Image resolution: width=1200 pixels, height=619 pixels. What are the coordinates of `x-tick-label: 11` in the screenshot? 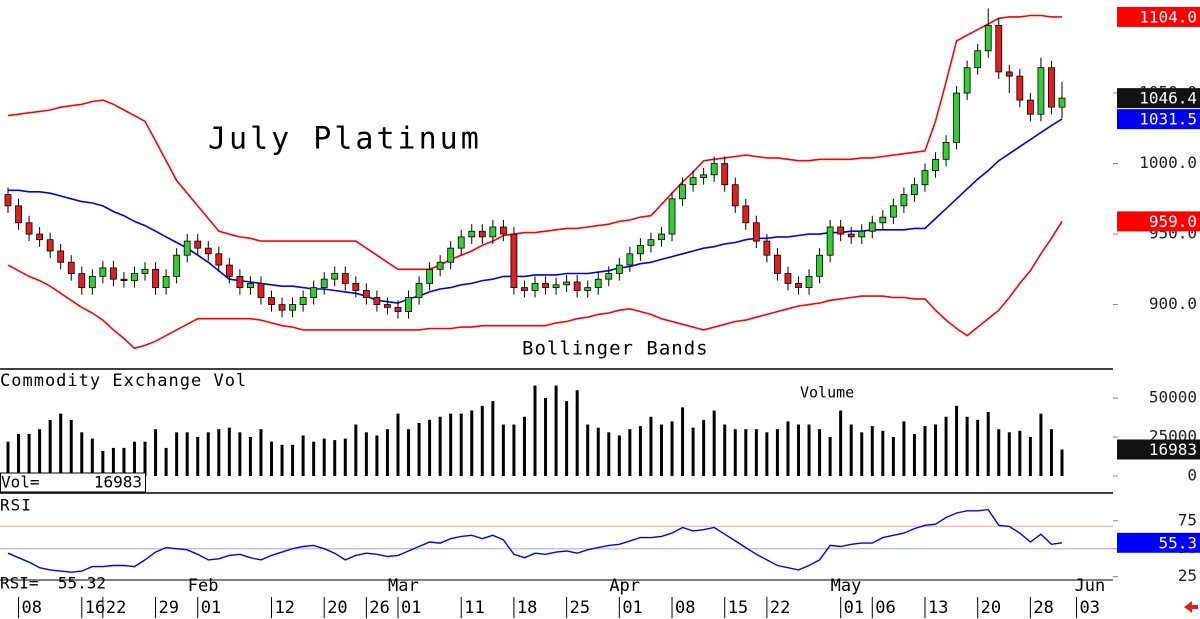 It's located at (474, 608).